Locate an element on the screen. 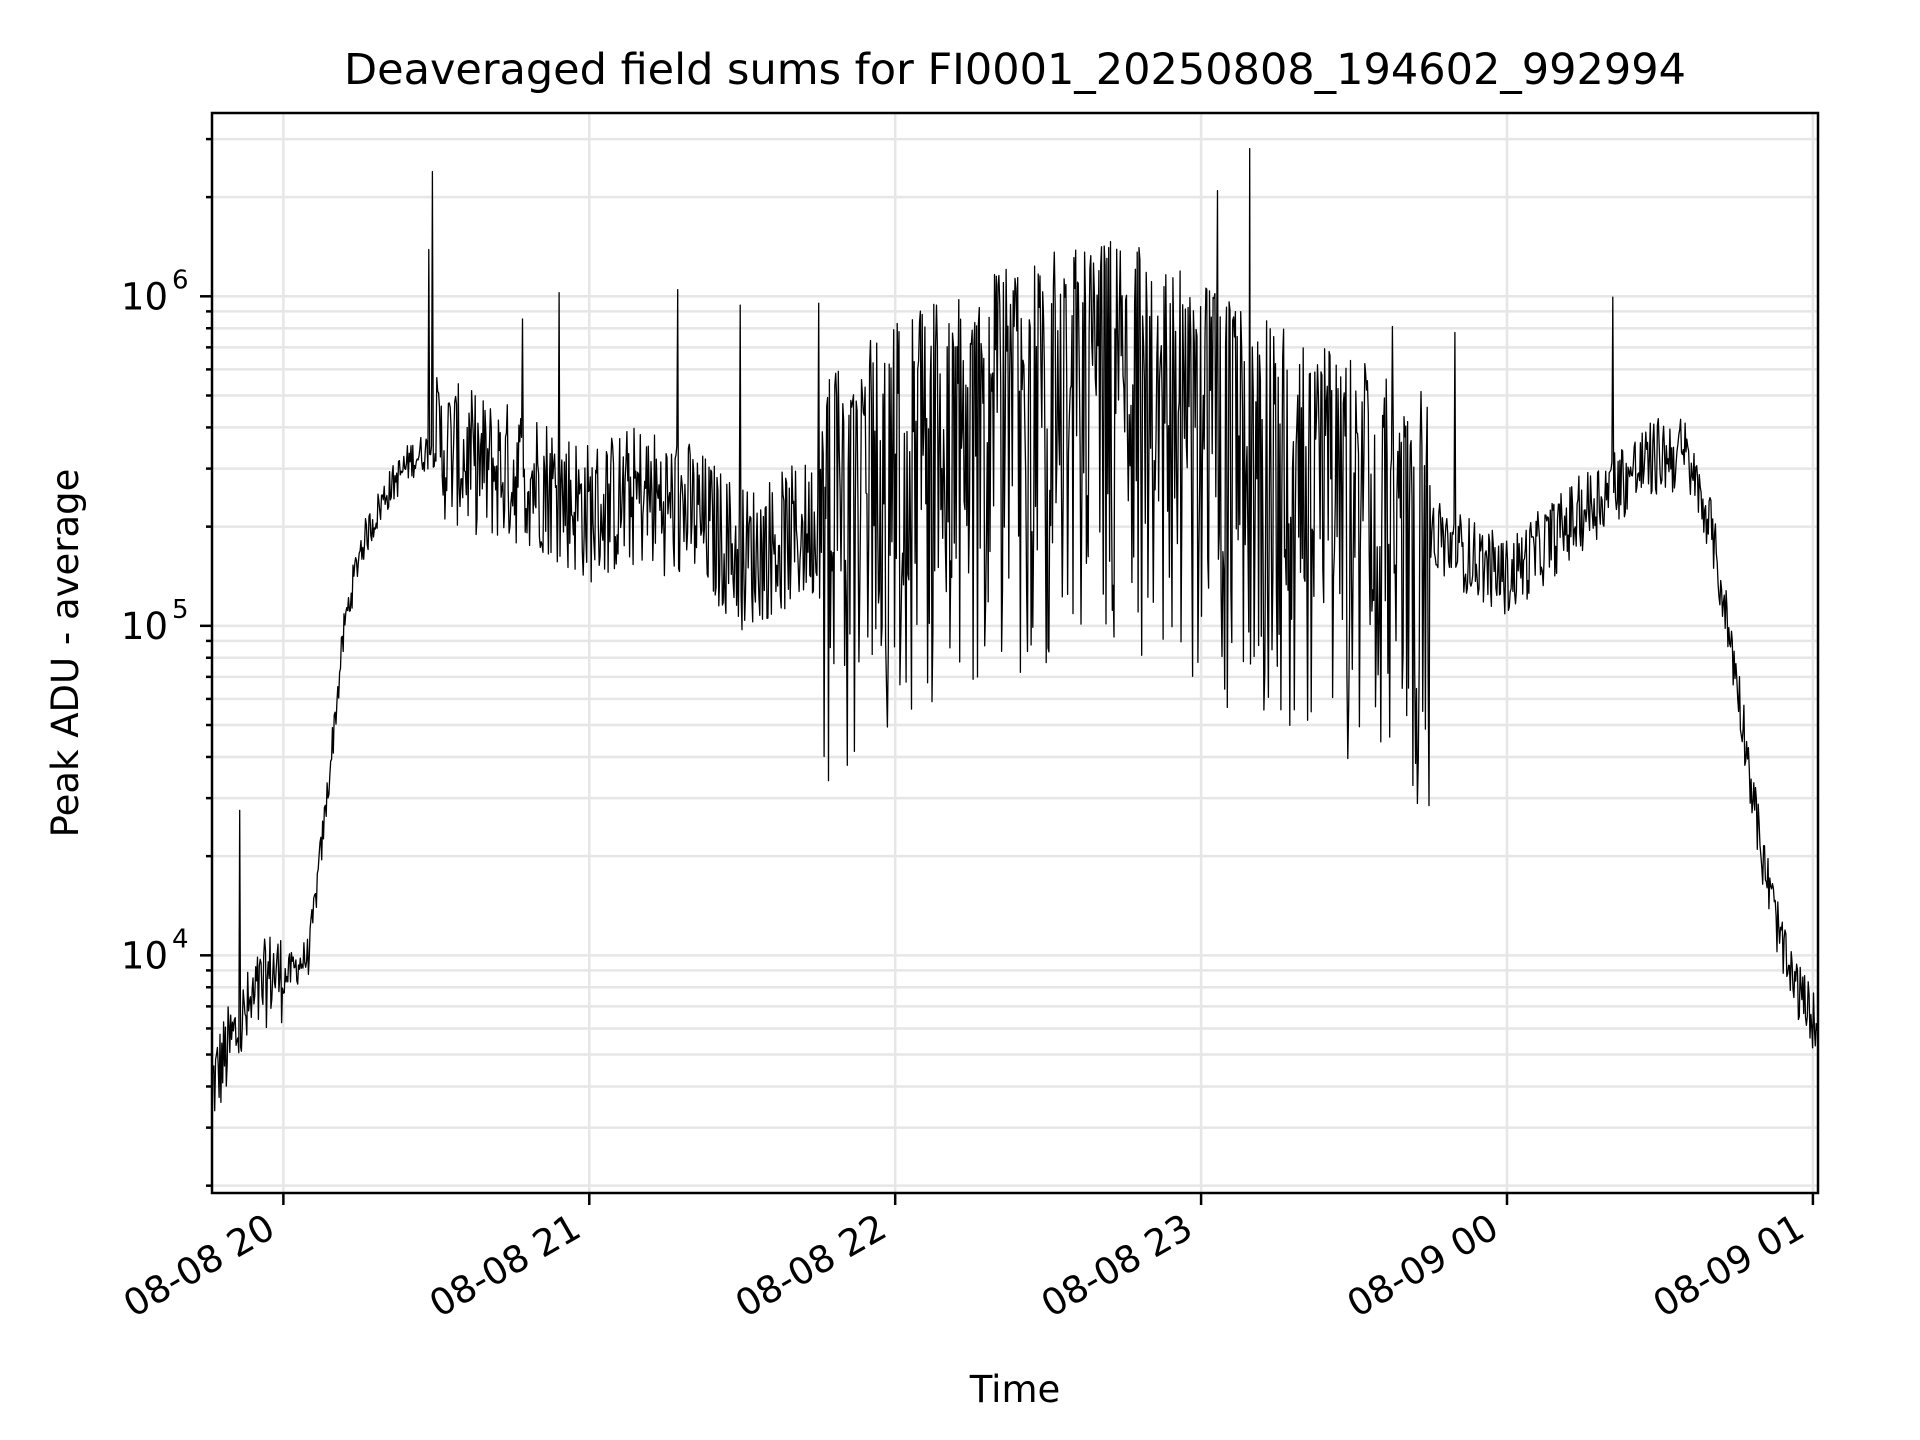  y-tick-exponent: 4 is located at coordinates (180, 939).